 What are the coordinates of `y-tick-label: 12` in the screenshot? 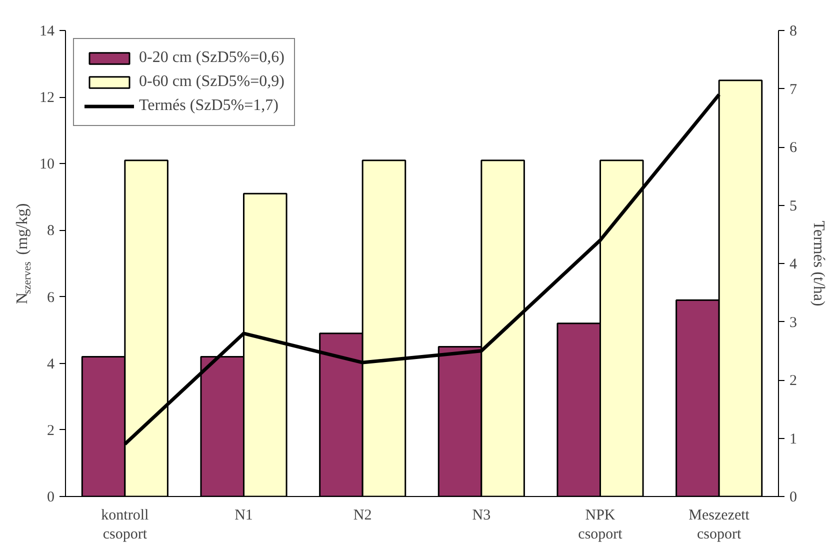 It's located at (47, 98).